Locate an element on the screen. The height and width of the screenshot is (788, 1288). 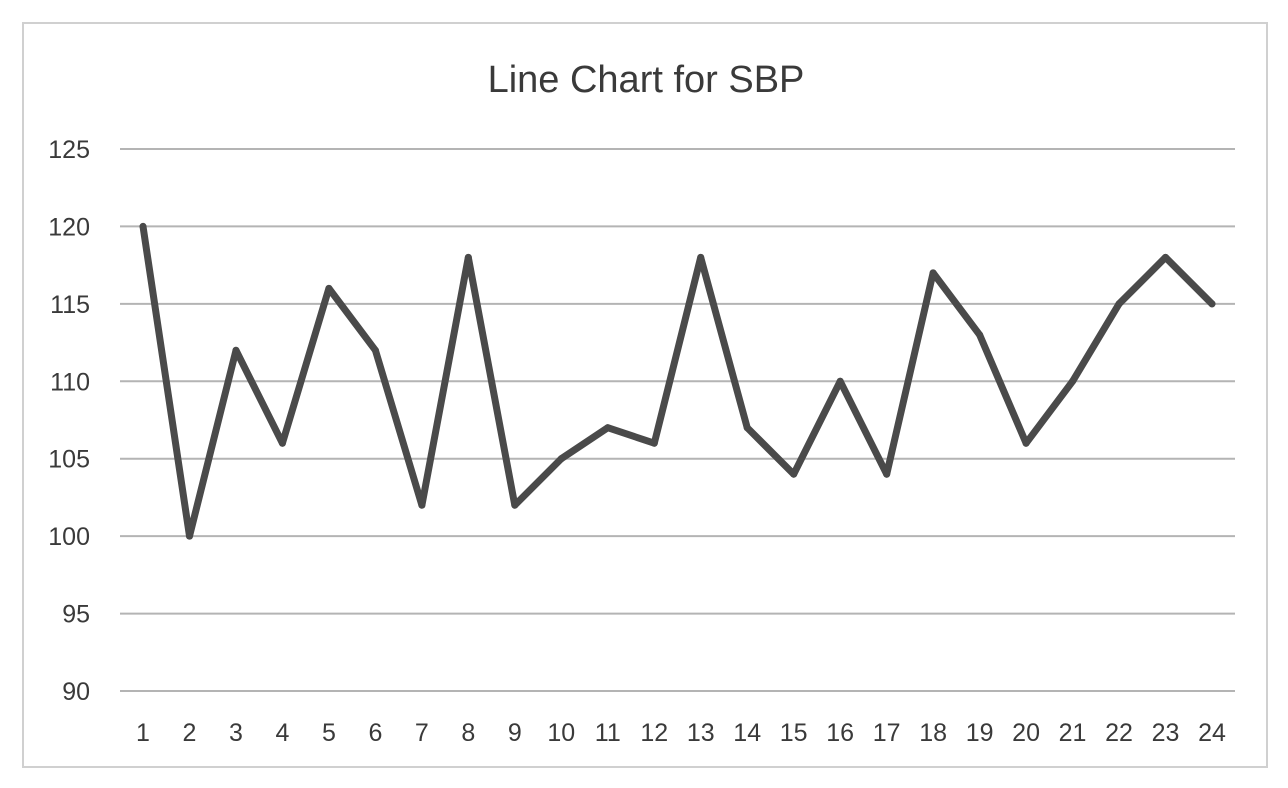
x-tick-label: 23 is located at coordinates (1166, 733).